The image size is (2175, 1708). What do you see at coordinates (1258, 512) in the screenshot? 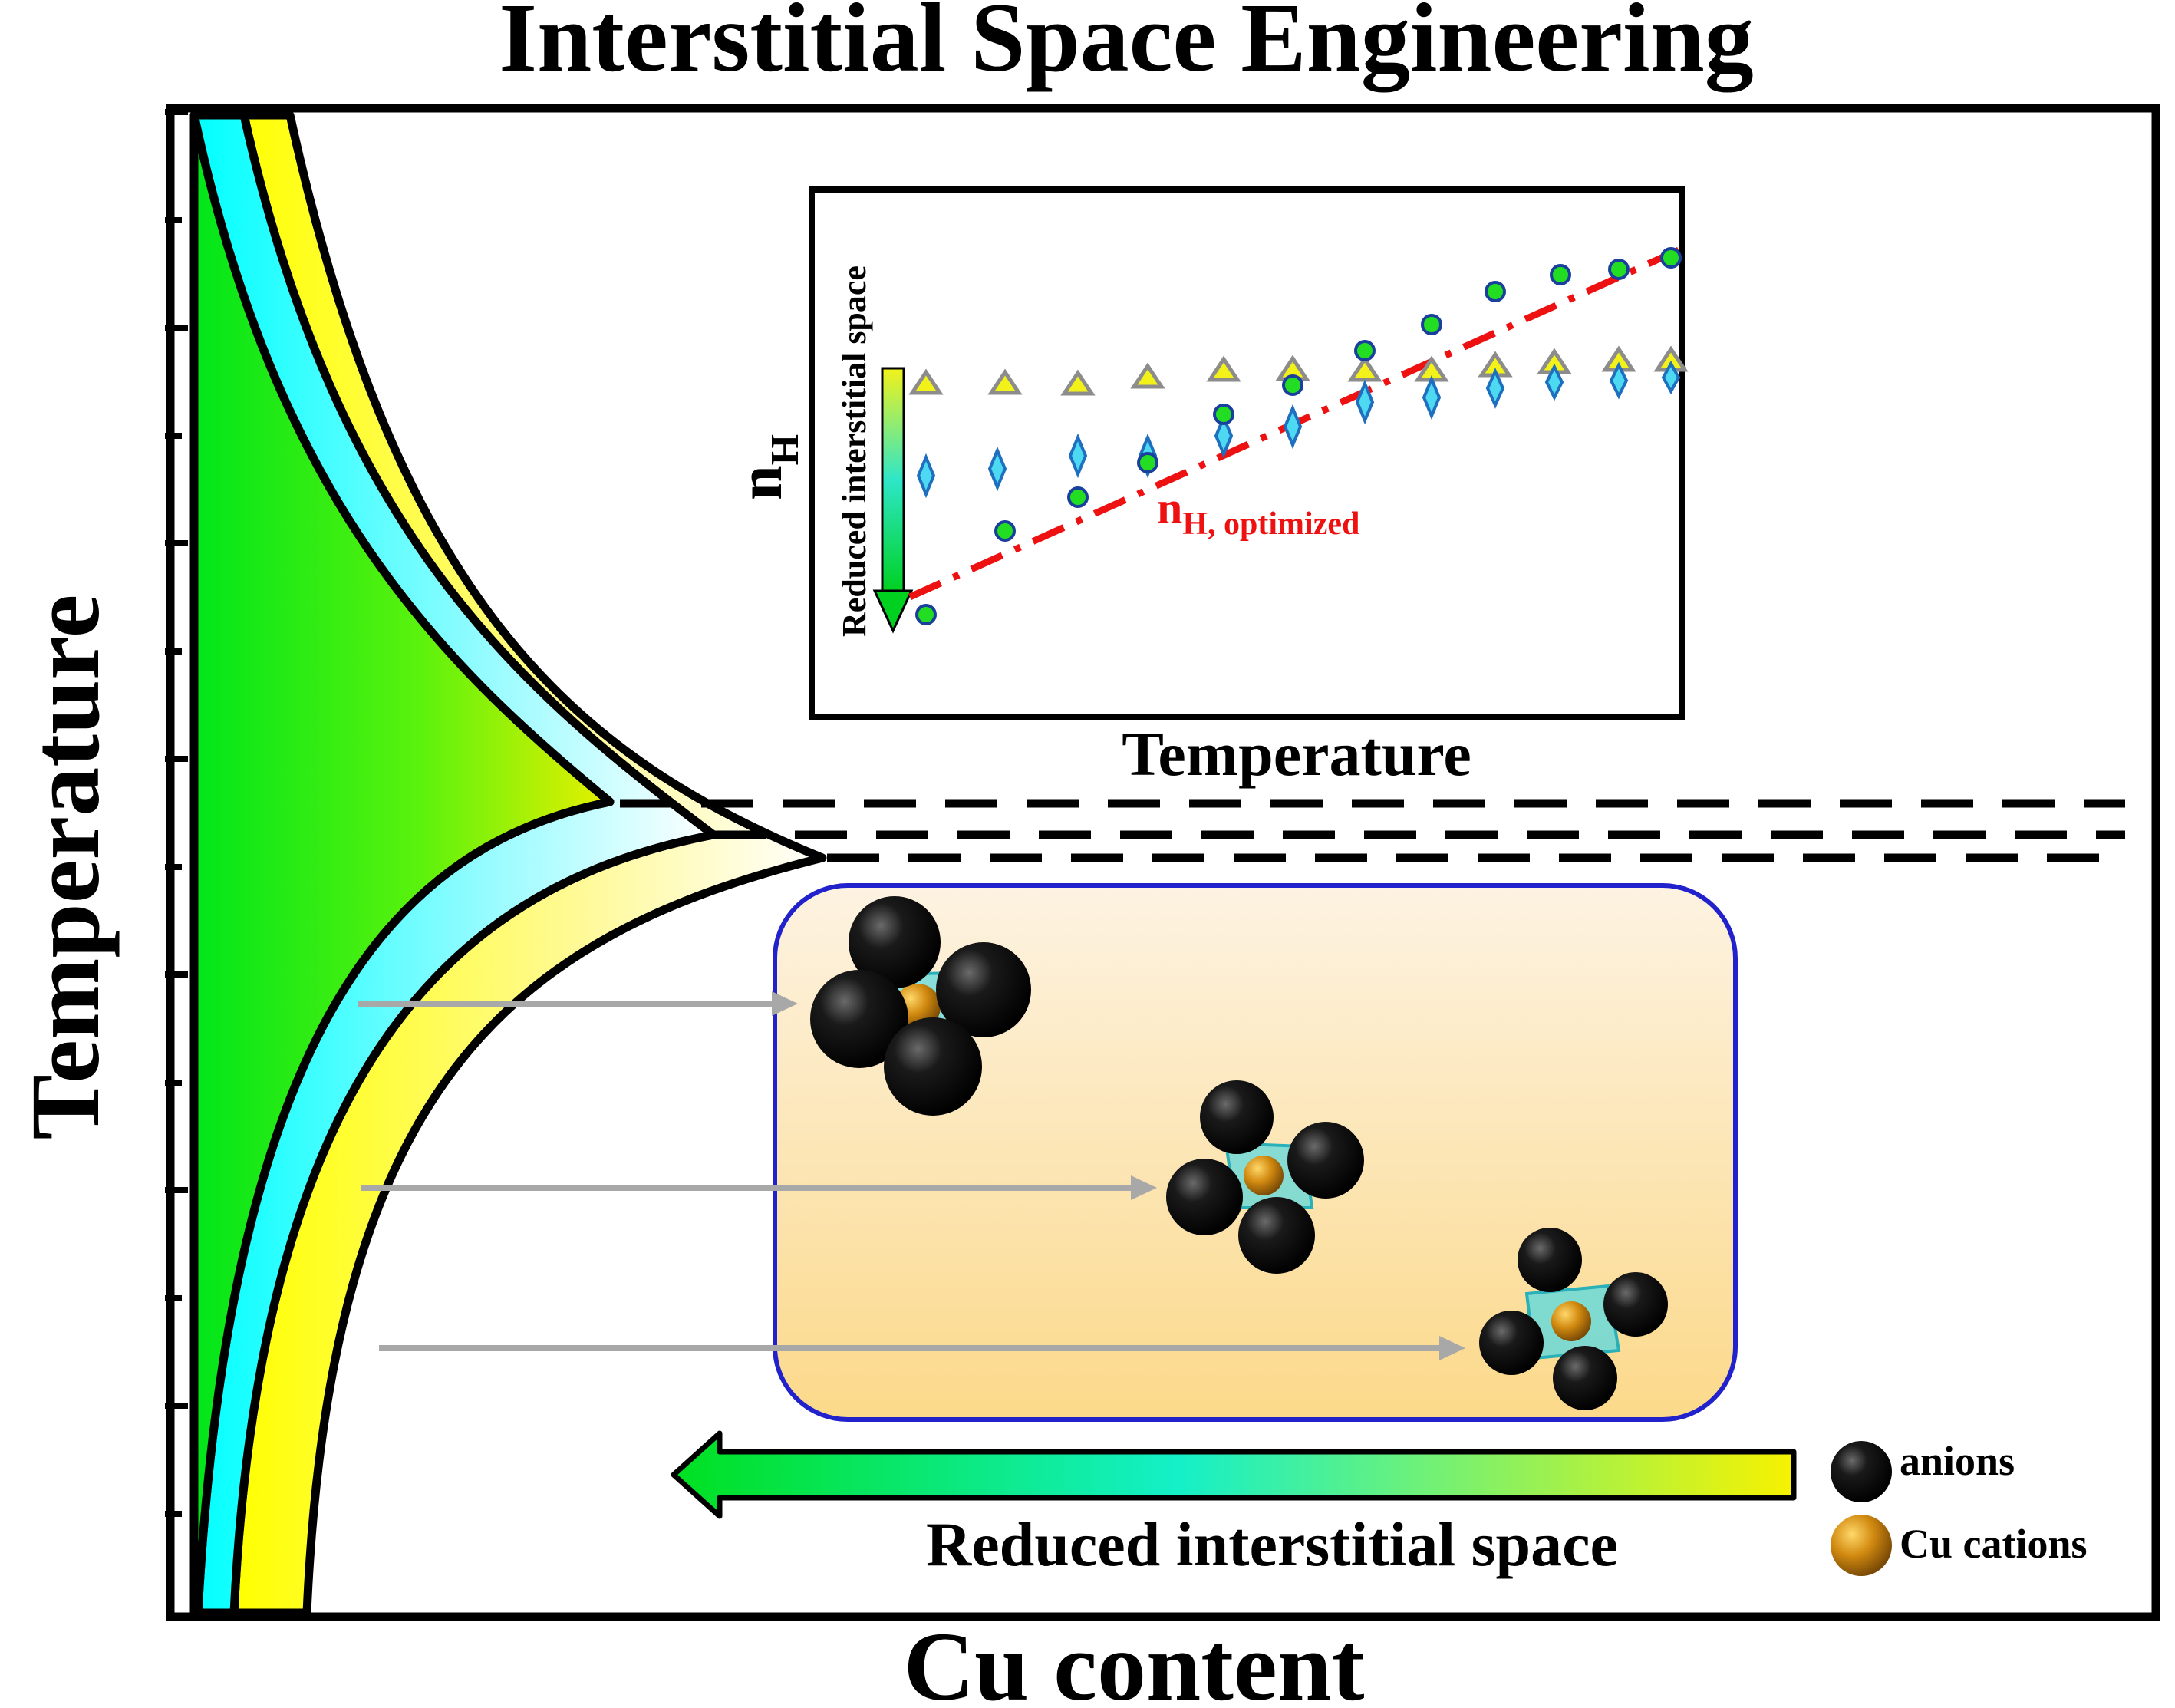
I see `optimized-fit-label: nH, optimized` at bounding box center [1258, 512].